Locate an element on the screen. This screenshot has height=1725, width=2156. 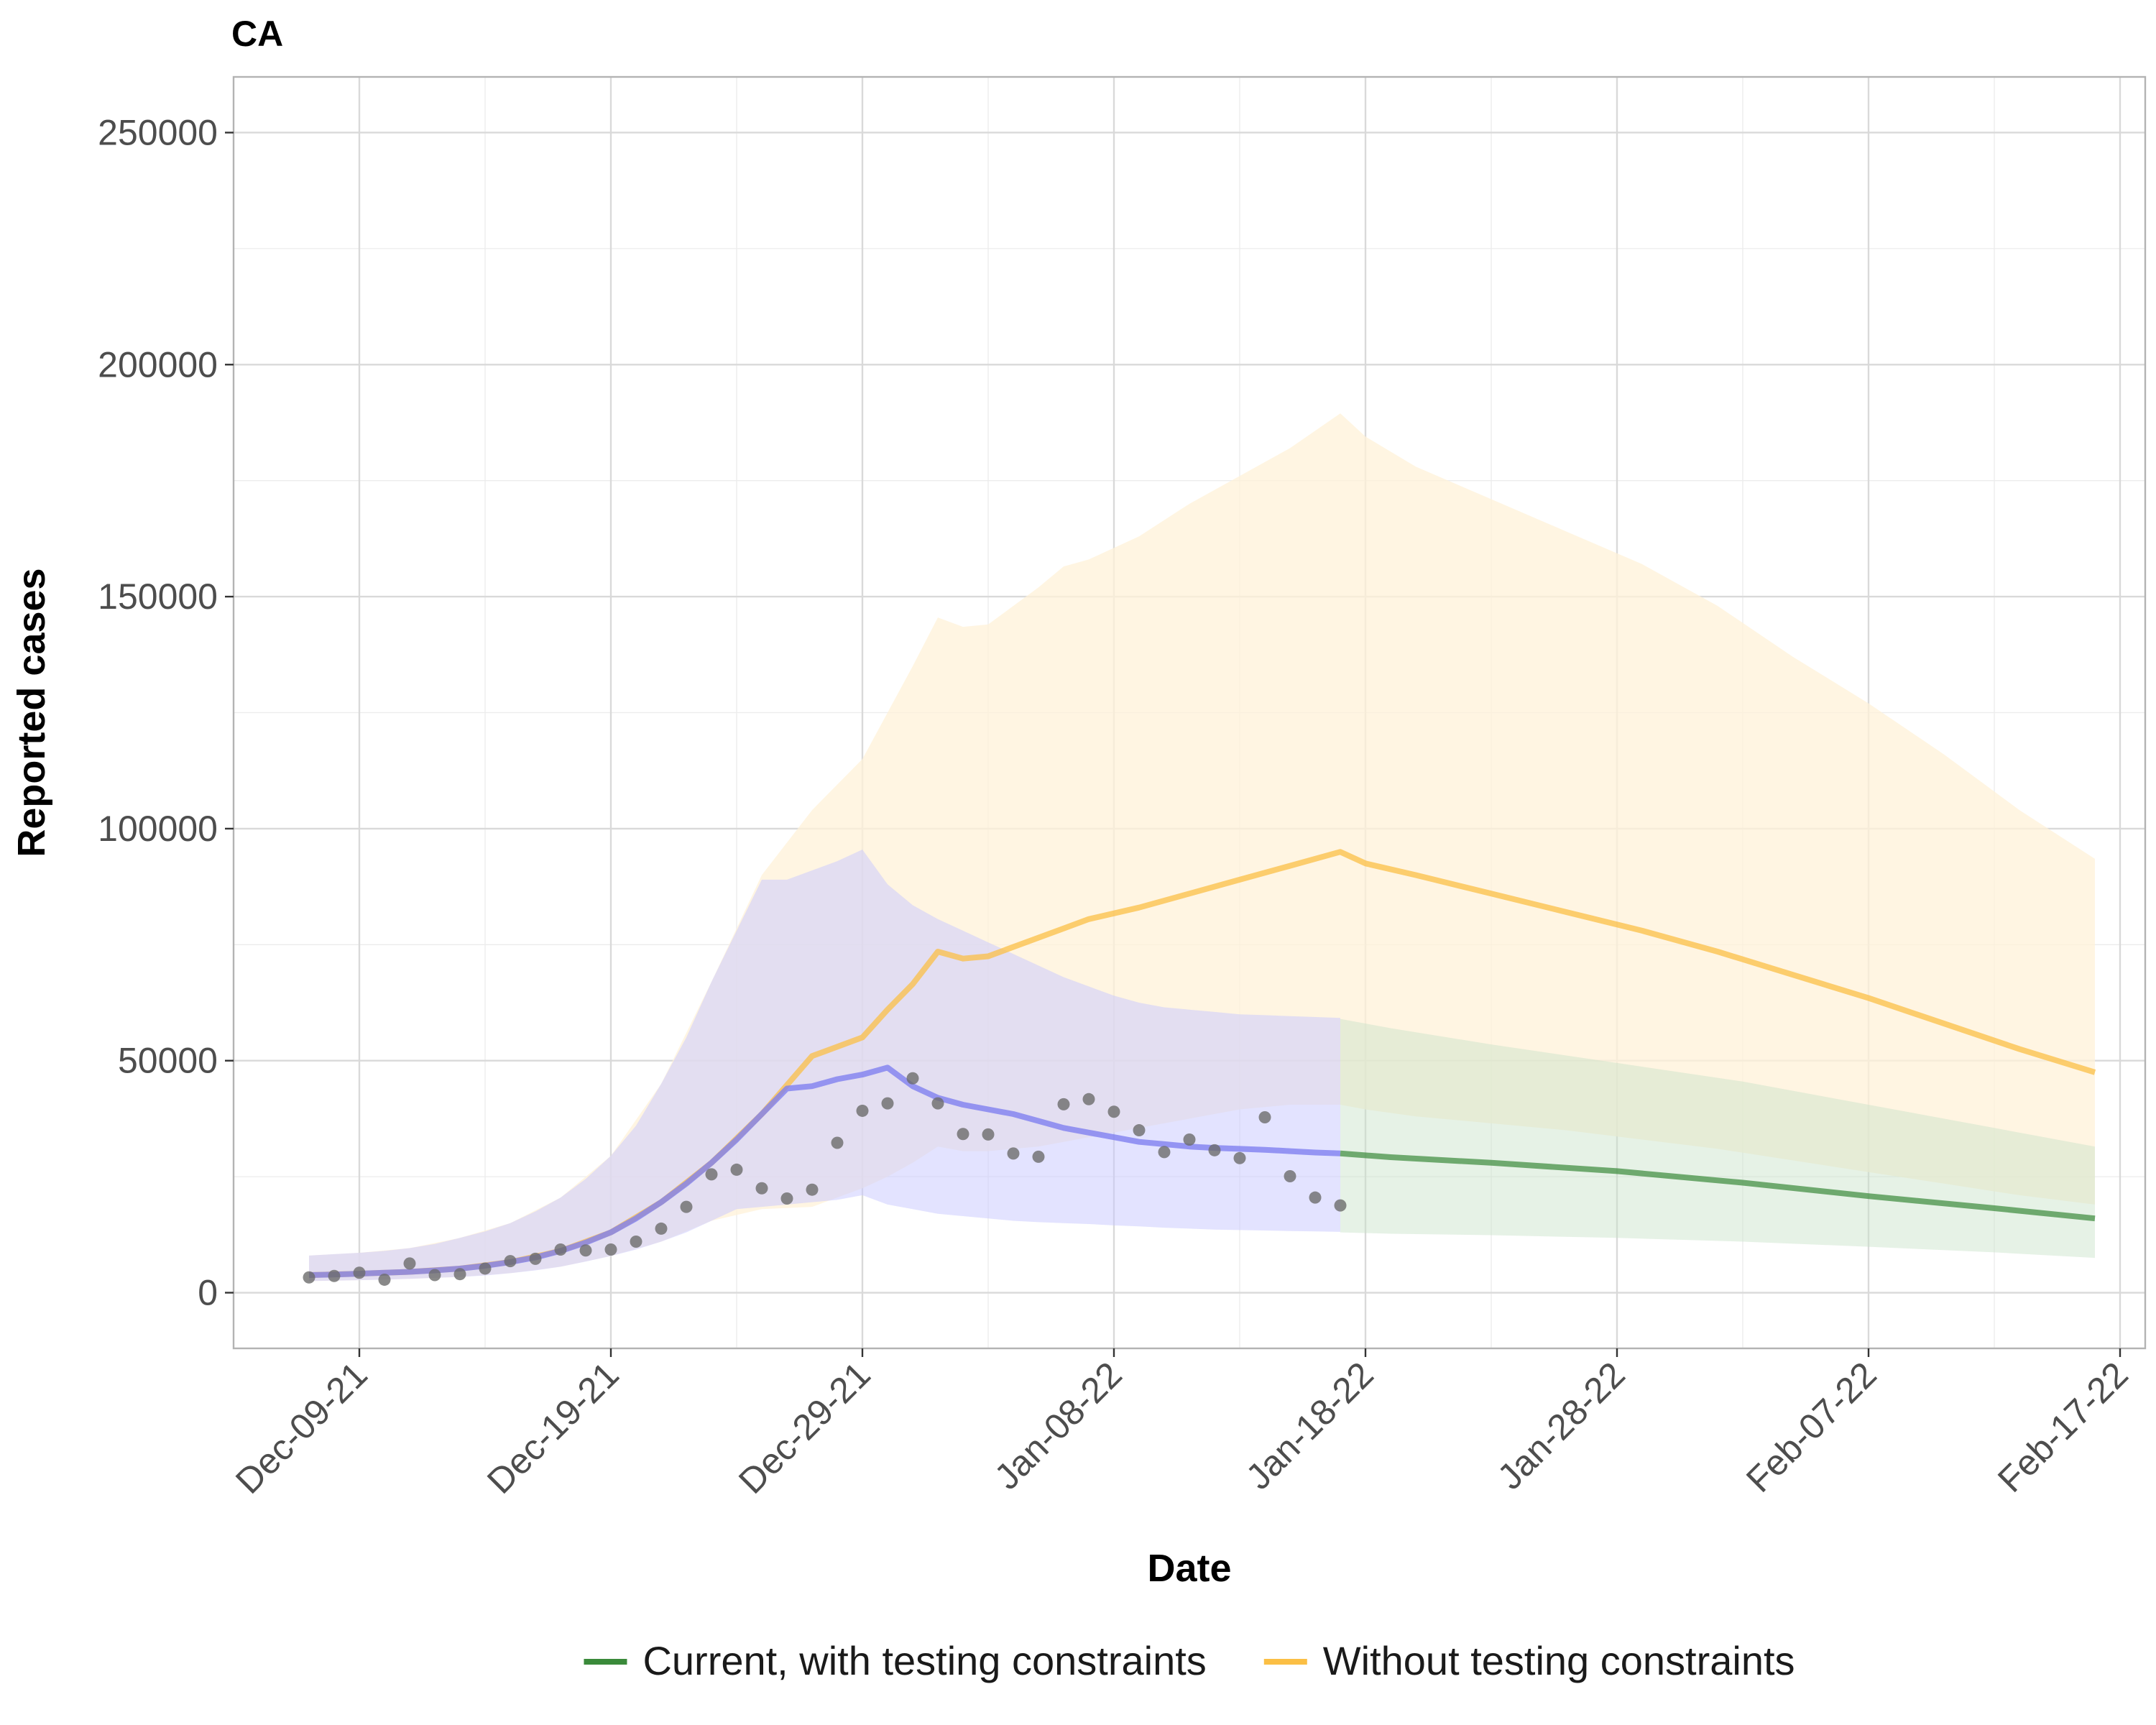
y-tick-label: 0 is located at coordinates (208, 1293).